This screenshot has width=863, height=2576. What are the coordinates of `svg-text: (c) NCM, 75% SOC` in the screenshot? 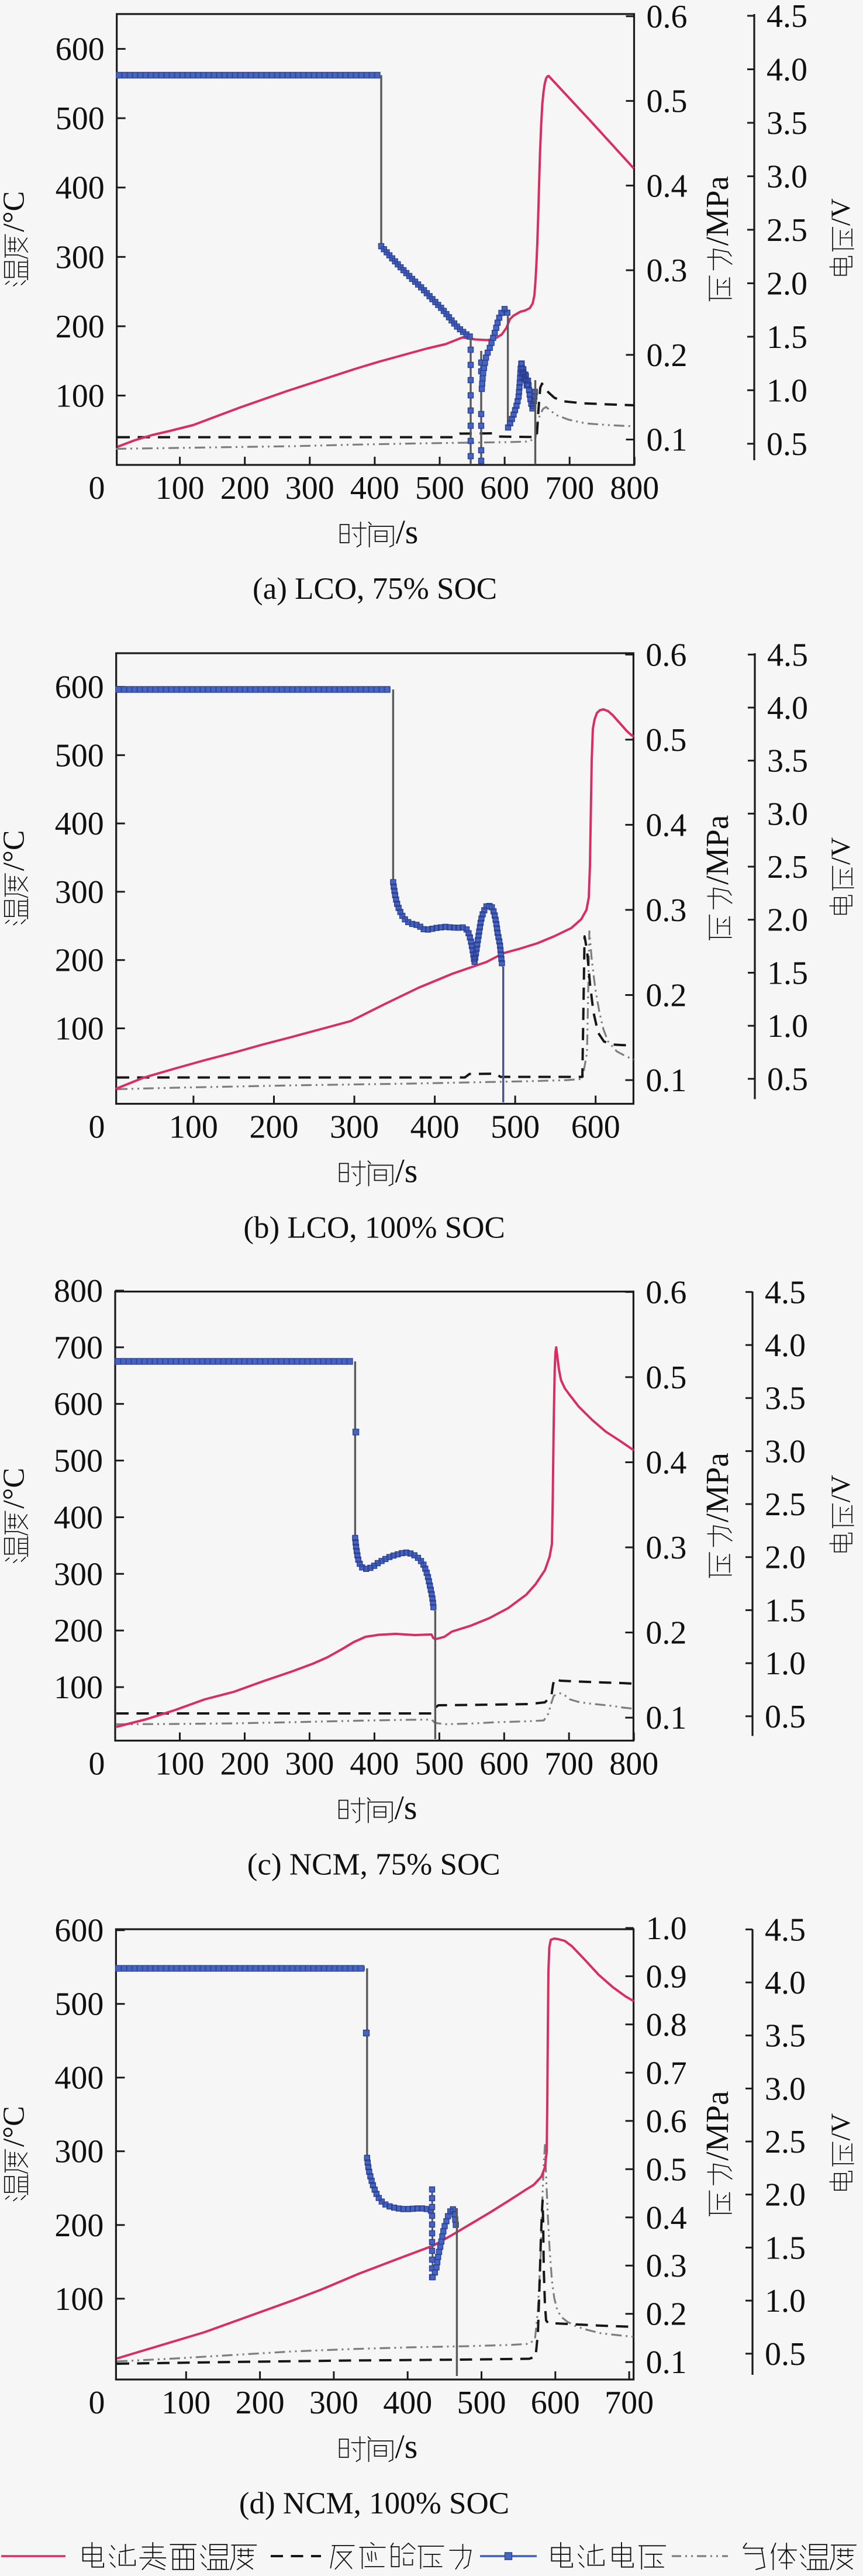 It's located at (373, 1865).